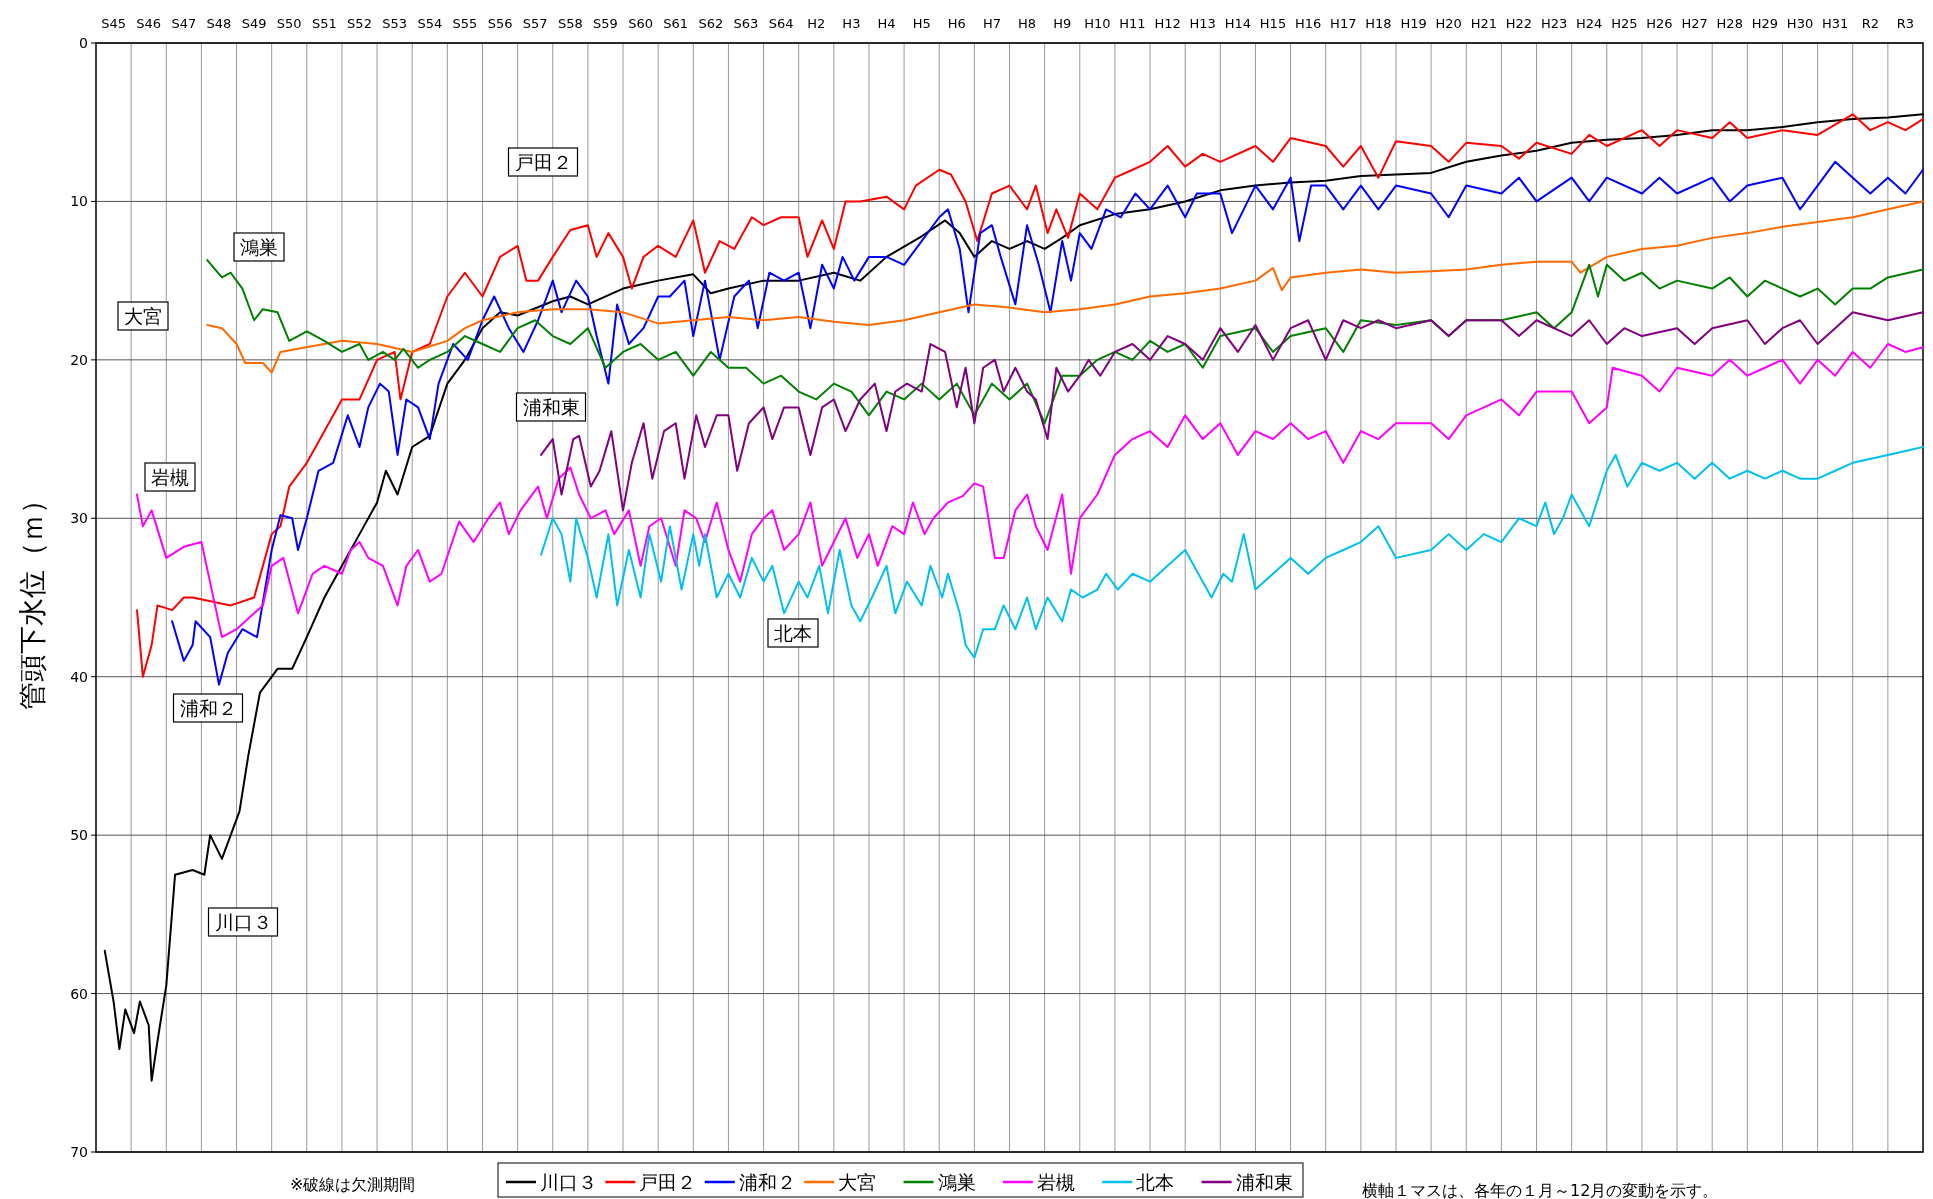 The width and height of the screenshot is (1933, 1199). Describe the element at coordinates (568, 1182) in the screenshot. I see `legend-label: 川口３` at that location.